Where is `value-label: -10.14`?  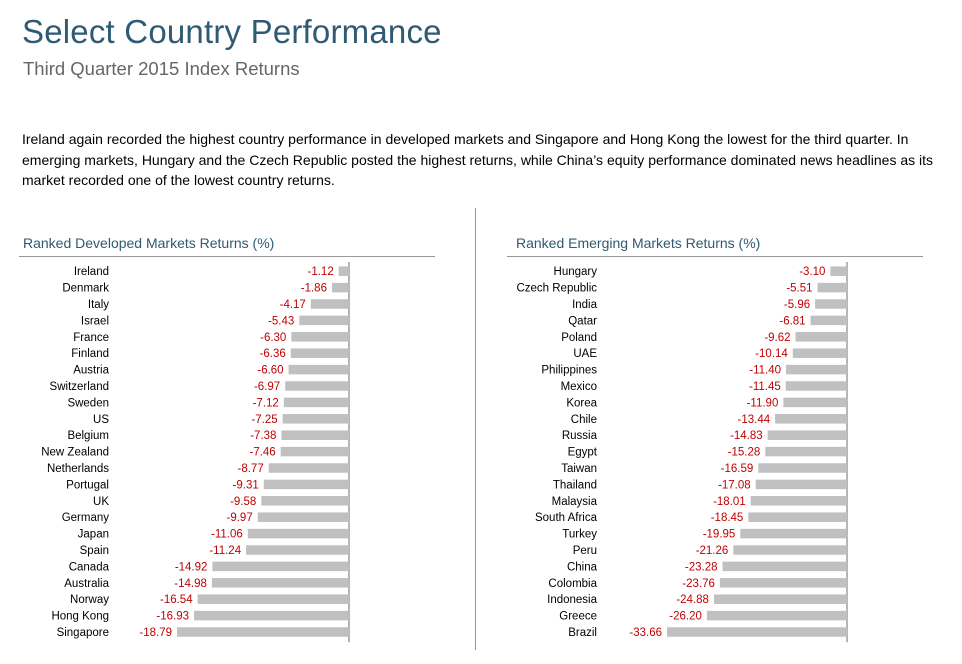
value-label: -10.14 is located at coordinates (771, 354).